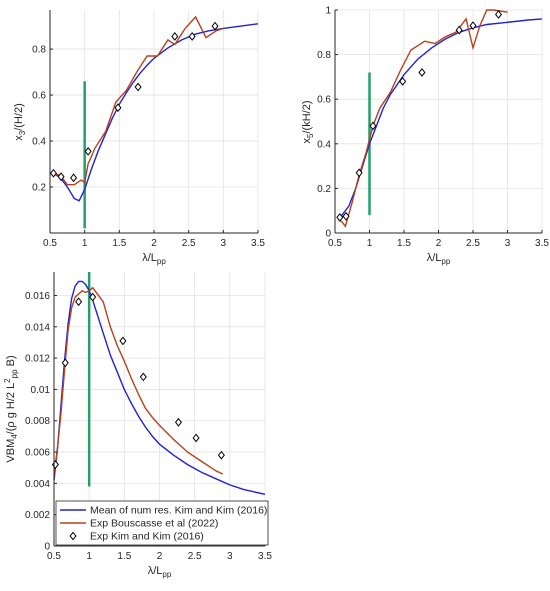  Describe the element at coordinates (37, 515) in the screenshot. I see `y-tick-label: 0.002` at that location.